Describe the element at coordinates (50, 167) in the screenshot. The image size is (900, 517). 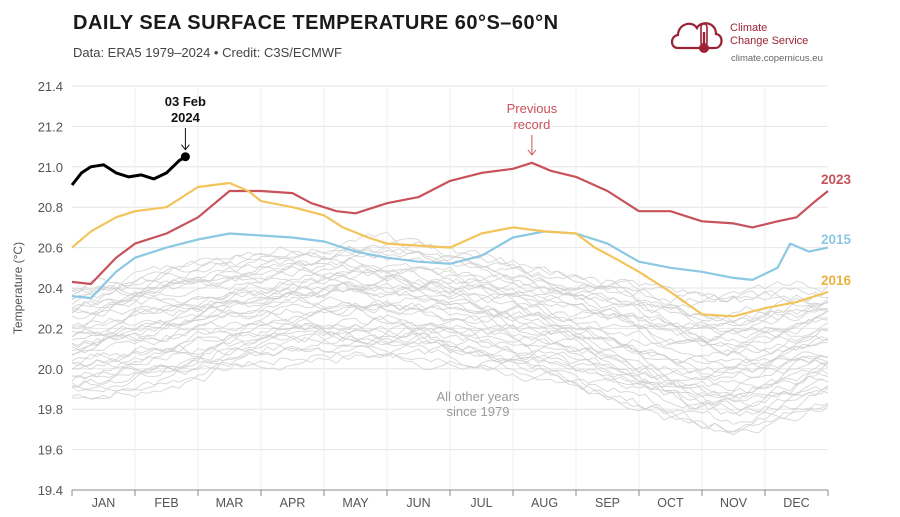
I see `y-tick-label: 21.0` at that location.